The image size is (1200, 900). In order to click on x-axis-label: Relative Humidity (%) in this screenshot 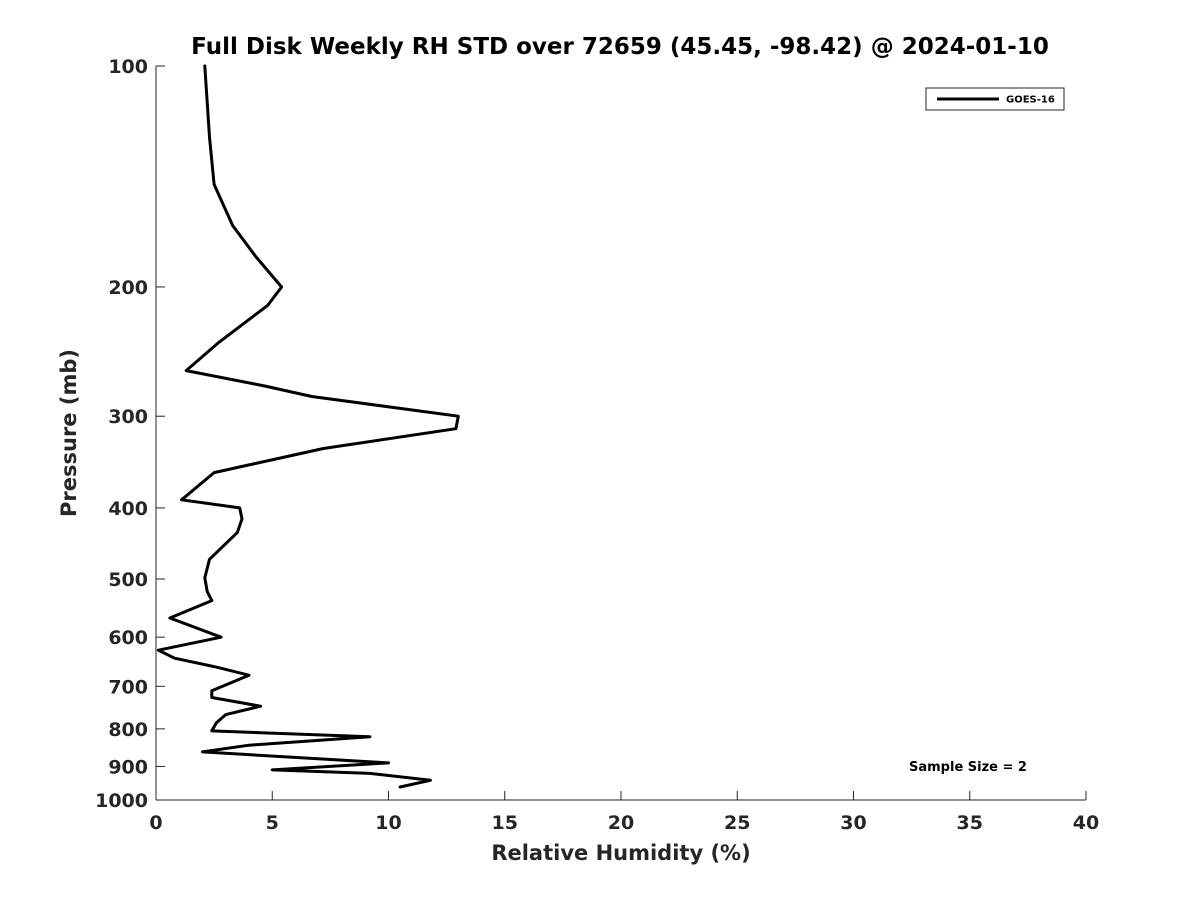, I will do `click(620, 853)`.